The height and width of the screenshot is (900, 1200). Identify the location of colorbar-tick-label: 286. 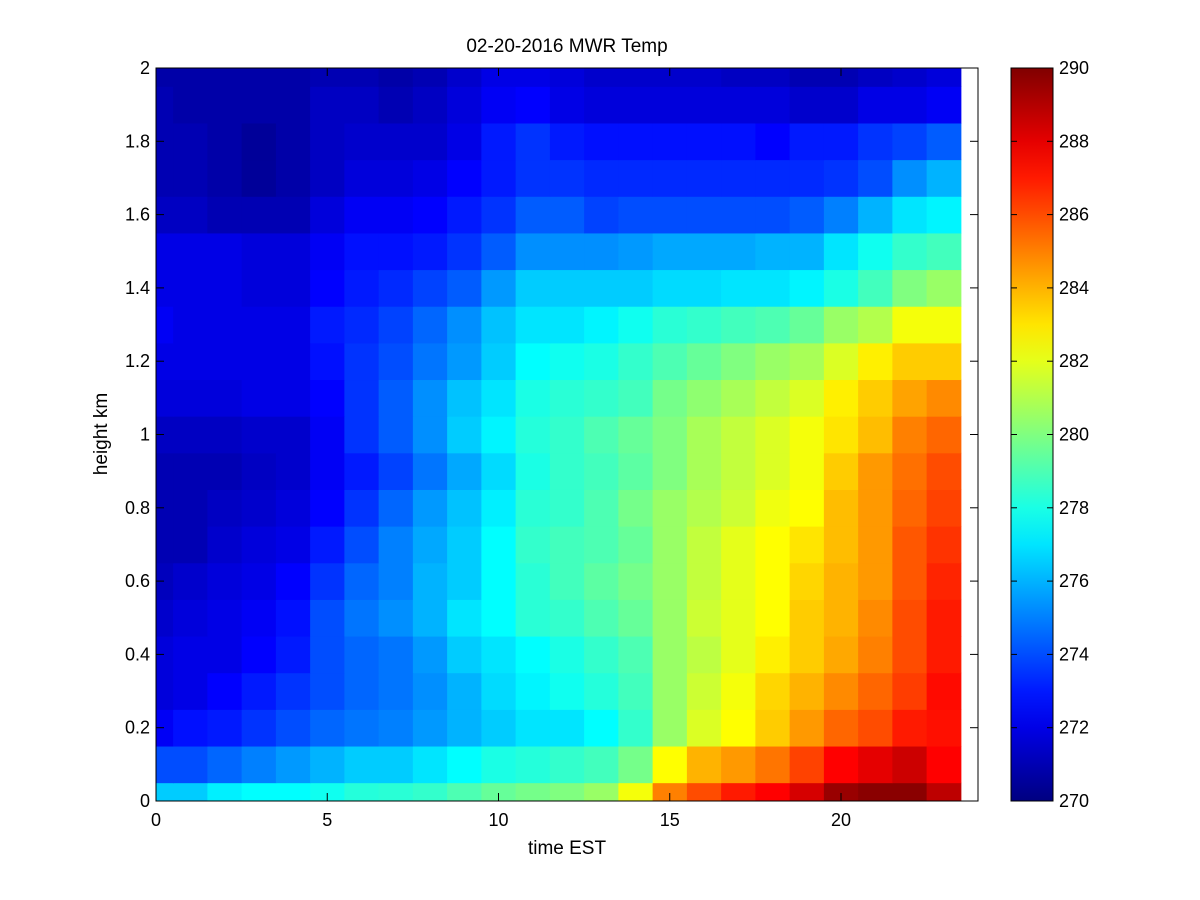
(1074, 215).